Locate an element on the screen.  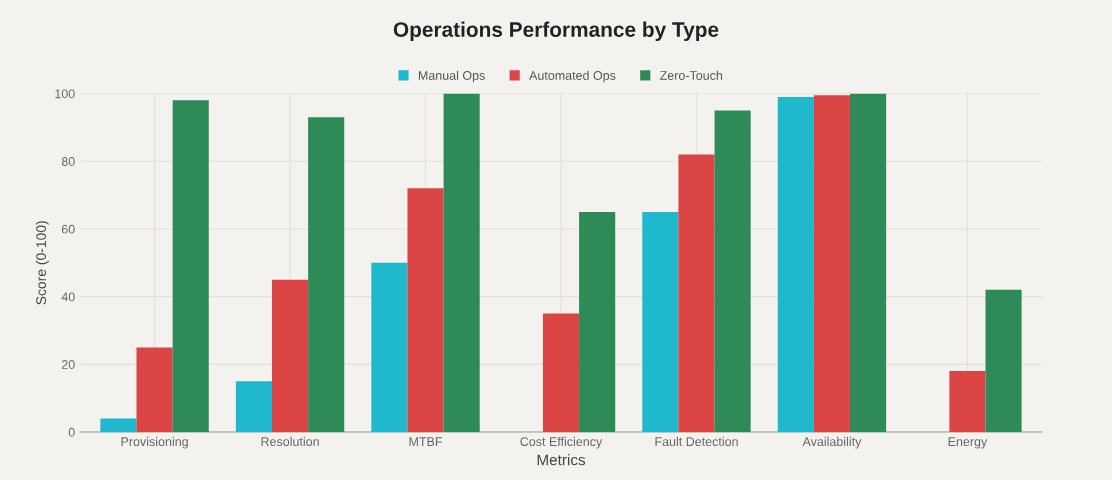
x-tick-label: Resolution is located at coordinates (290, 441).